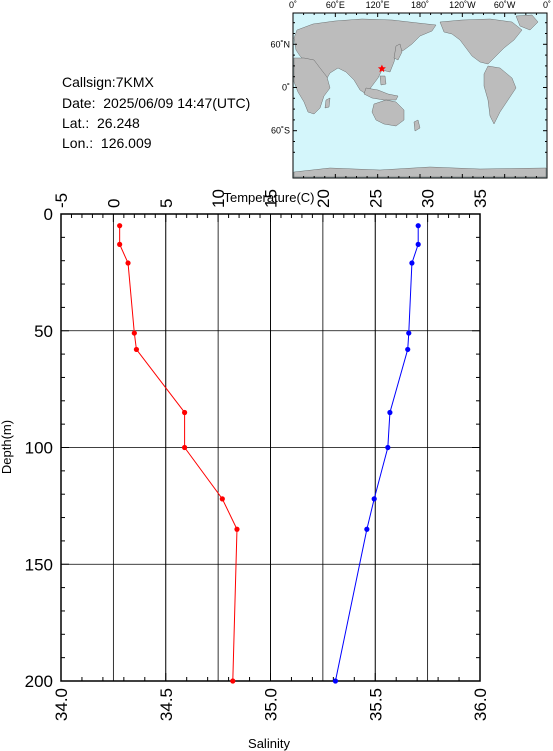  What do you see at coordinates (375, 198) in the screenshot?
I see `temperature-tick-label: 25` at bounding box center [375, 198].